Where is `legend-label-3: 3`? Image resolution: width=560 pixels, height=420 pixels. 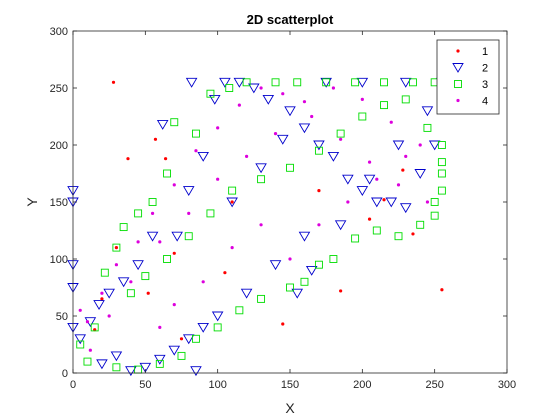 legend-label-3: 3 is located at coordinates (485, 85).